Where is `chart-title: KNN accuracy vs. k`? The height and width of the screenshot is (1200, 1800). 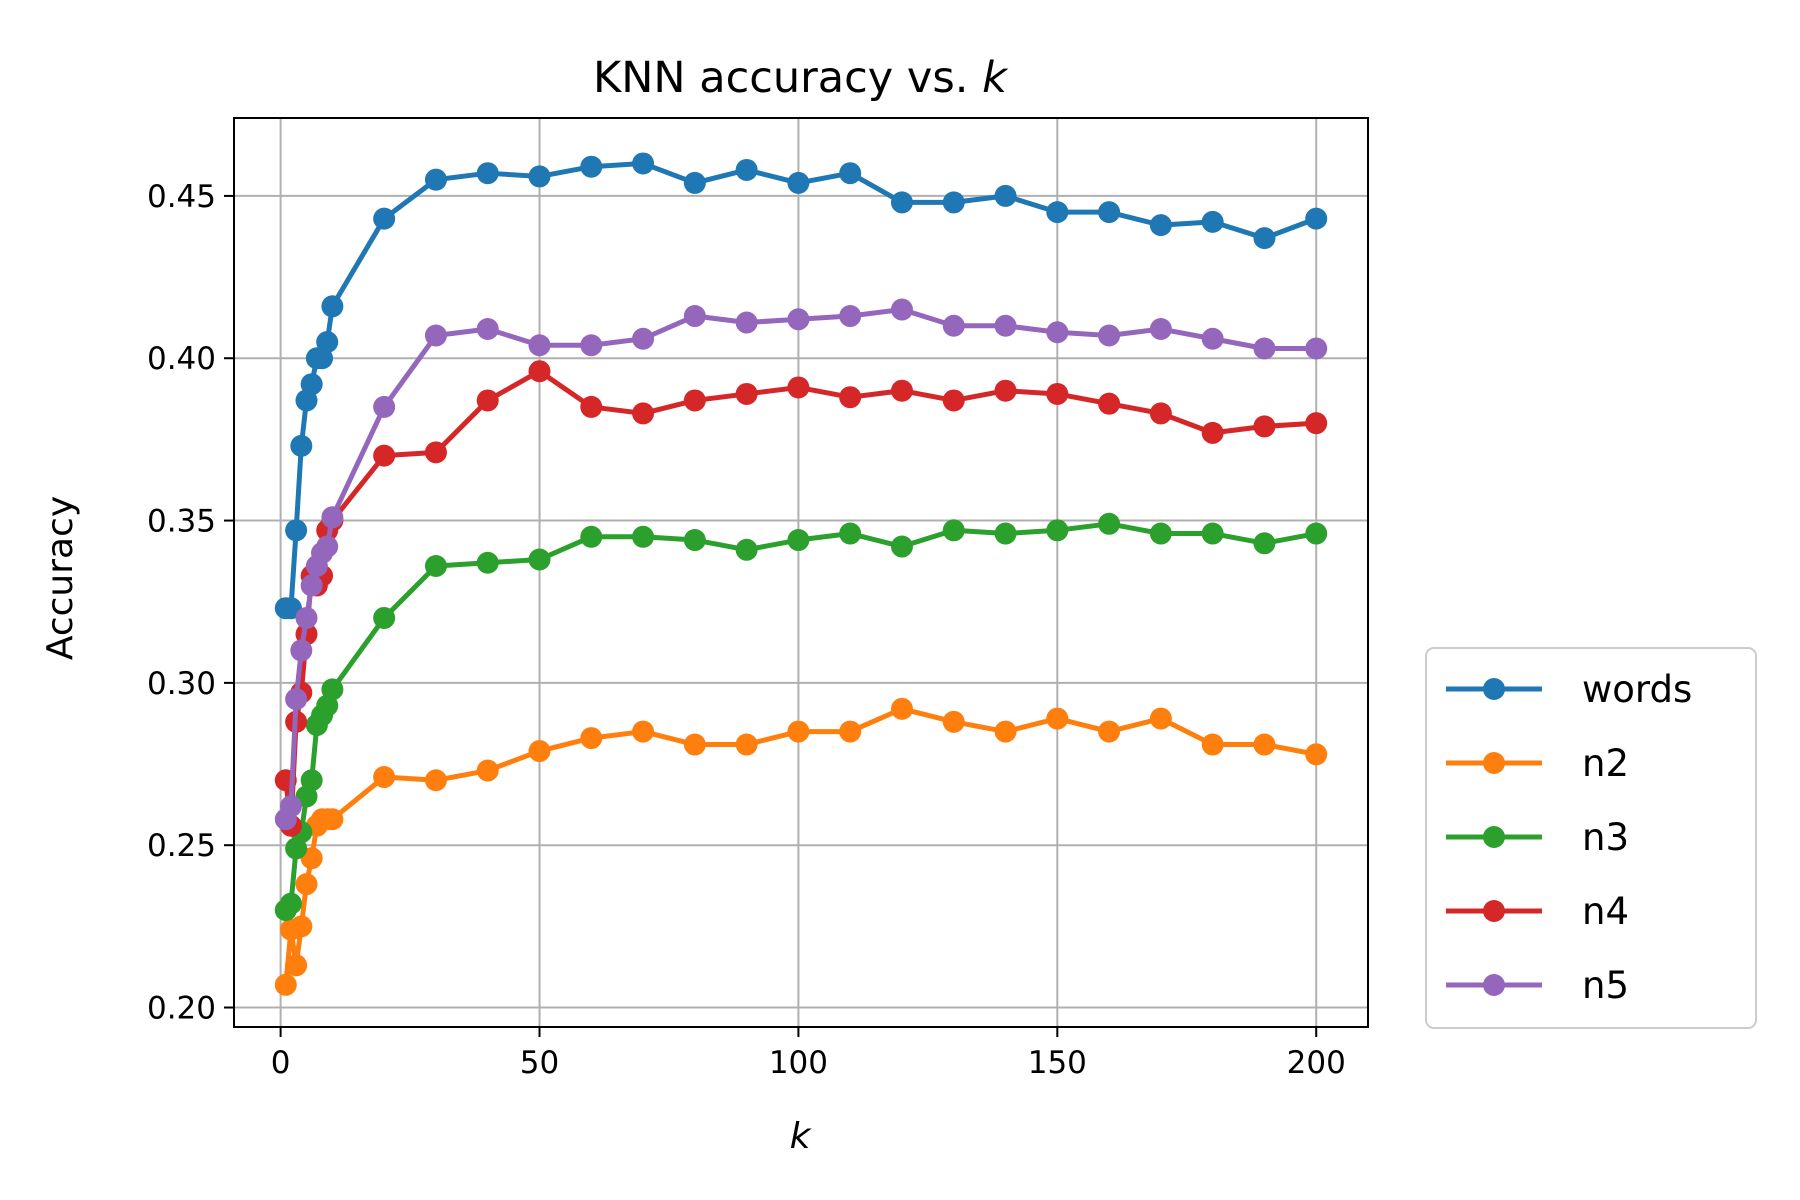
chart-title: KNN accuracy vs. k is located at coordinates (801, 78).